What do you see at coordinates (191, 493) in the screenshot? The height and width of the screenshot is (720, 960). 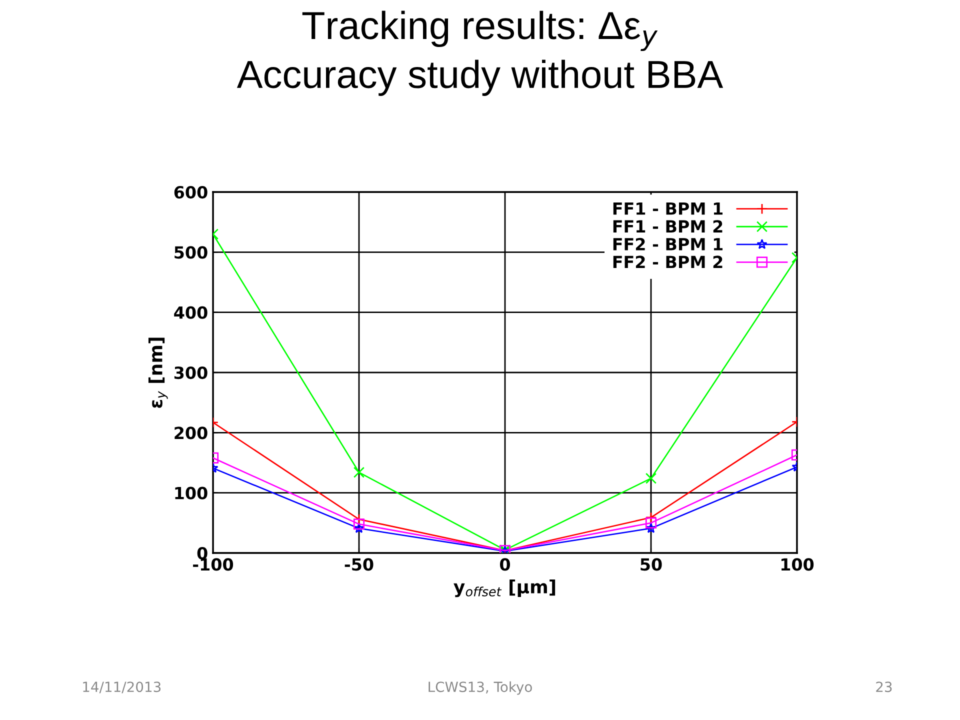 I see `y-tick-label: 100` at bounding box center [191, 493].